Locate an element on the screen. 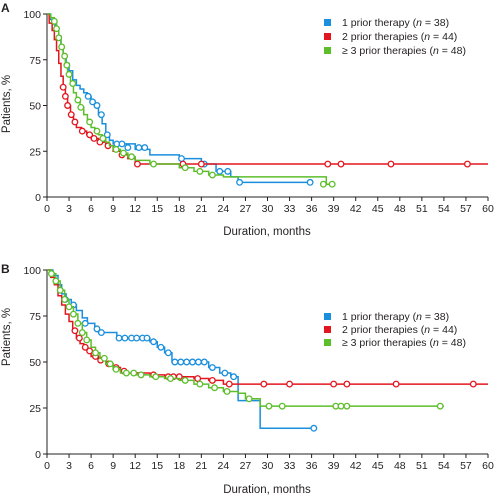  y-tick-label: 75 is located at coordinates (35, 61).